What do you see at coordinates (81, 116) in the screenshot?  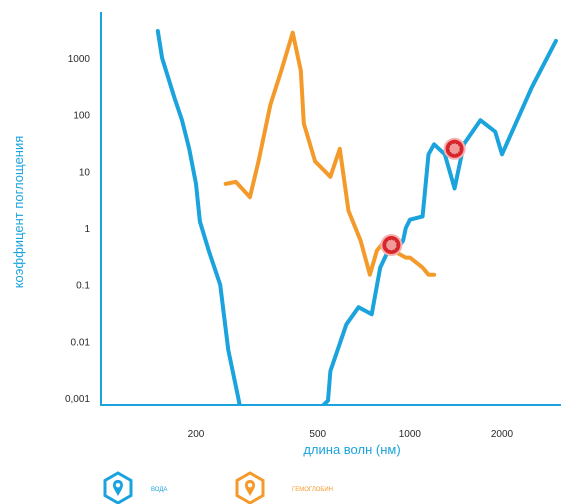 I see `y-tick-label: 100` at bounding box center [81, 116].